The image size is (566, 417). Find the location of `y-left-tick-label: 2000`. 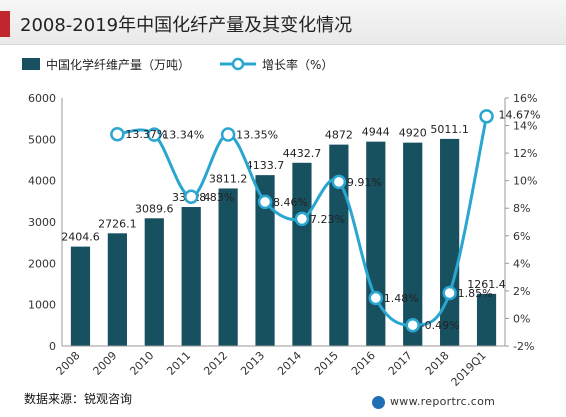

y-left-tick-label: 2000 is located at coordinates (42, 263).